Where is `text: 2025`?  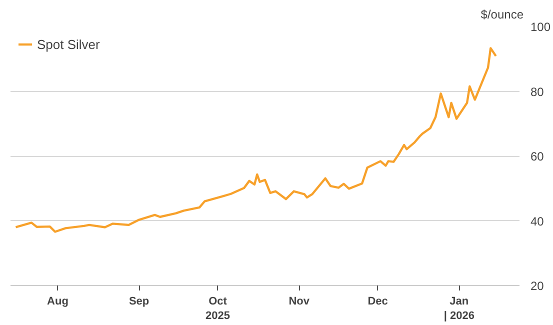
text: 2025 is located at coordinates (218, 316).